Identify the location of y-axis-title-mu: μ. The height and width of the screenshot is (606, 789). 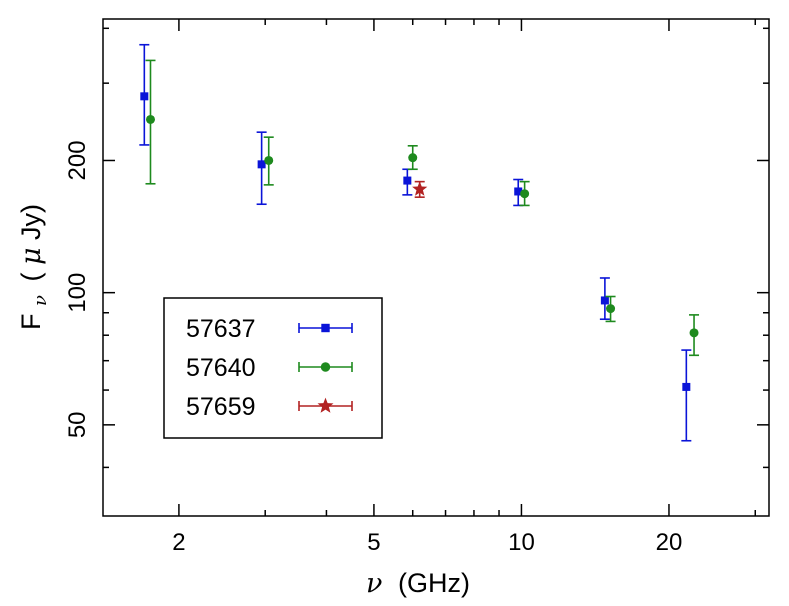
(31, 256).